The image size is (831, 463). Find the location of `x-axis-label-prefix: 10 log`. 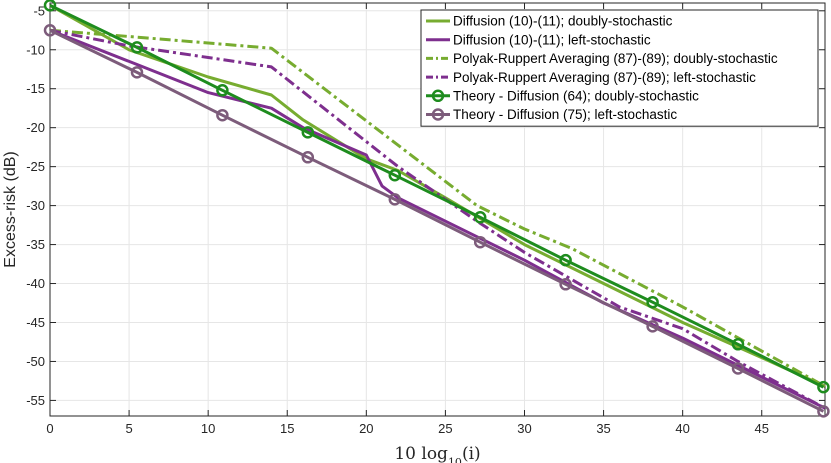

x-axis-label-prefix: 10 log is located at coordinates (421, 453).